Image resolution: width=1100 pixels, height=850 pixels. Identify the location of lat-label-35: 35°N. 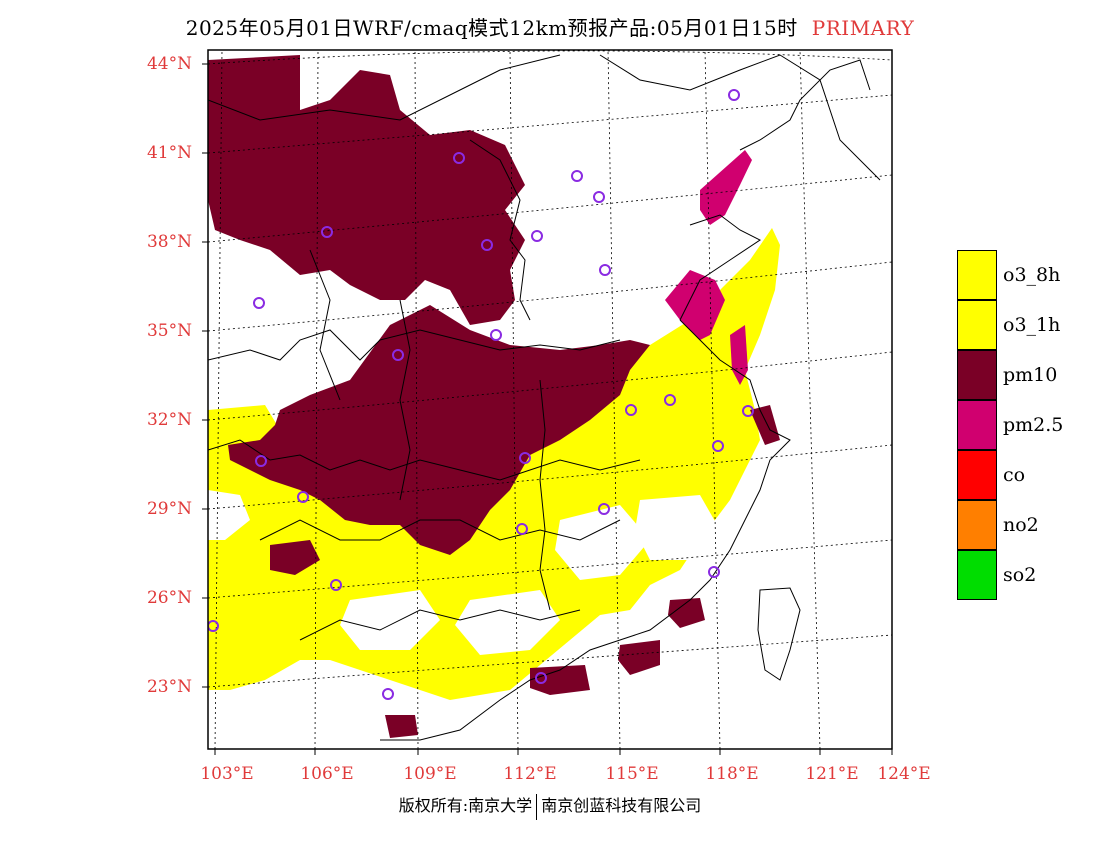
(169, 331).